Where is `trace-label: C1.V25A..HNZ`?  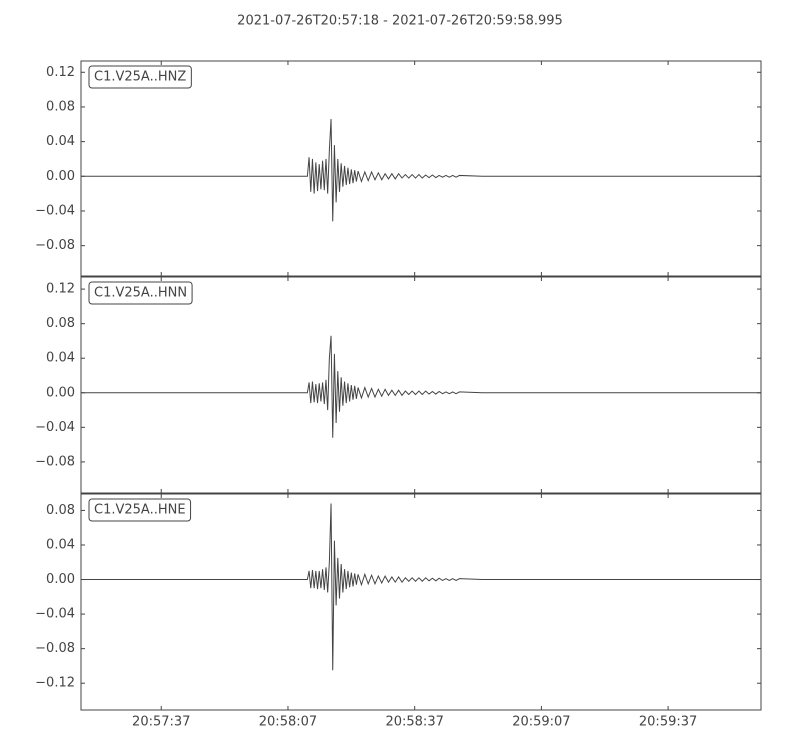 trace-label: C1.V25A..HNZ is located at coordinates (140, 77).